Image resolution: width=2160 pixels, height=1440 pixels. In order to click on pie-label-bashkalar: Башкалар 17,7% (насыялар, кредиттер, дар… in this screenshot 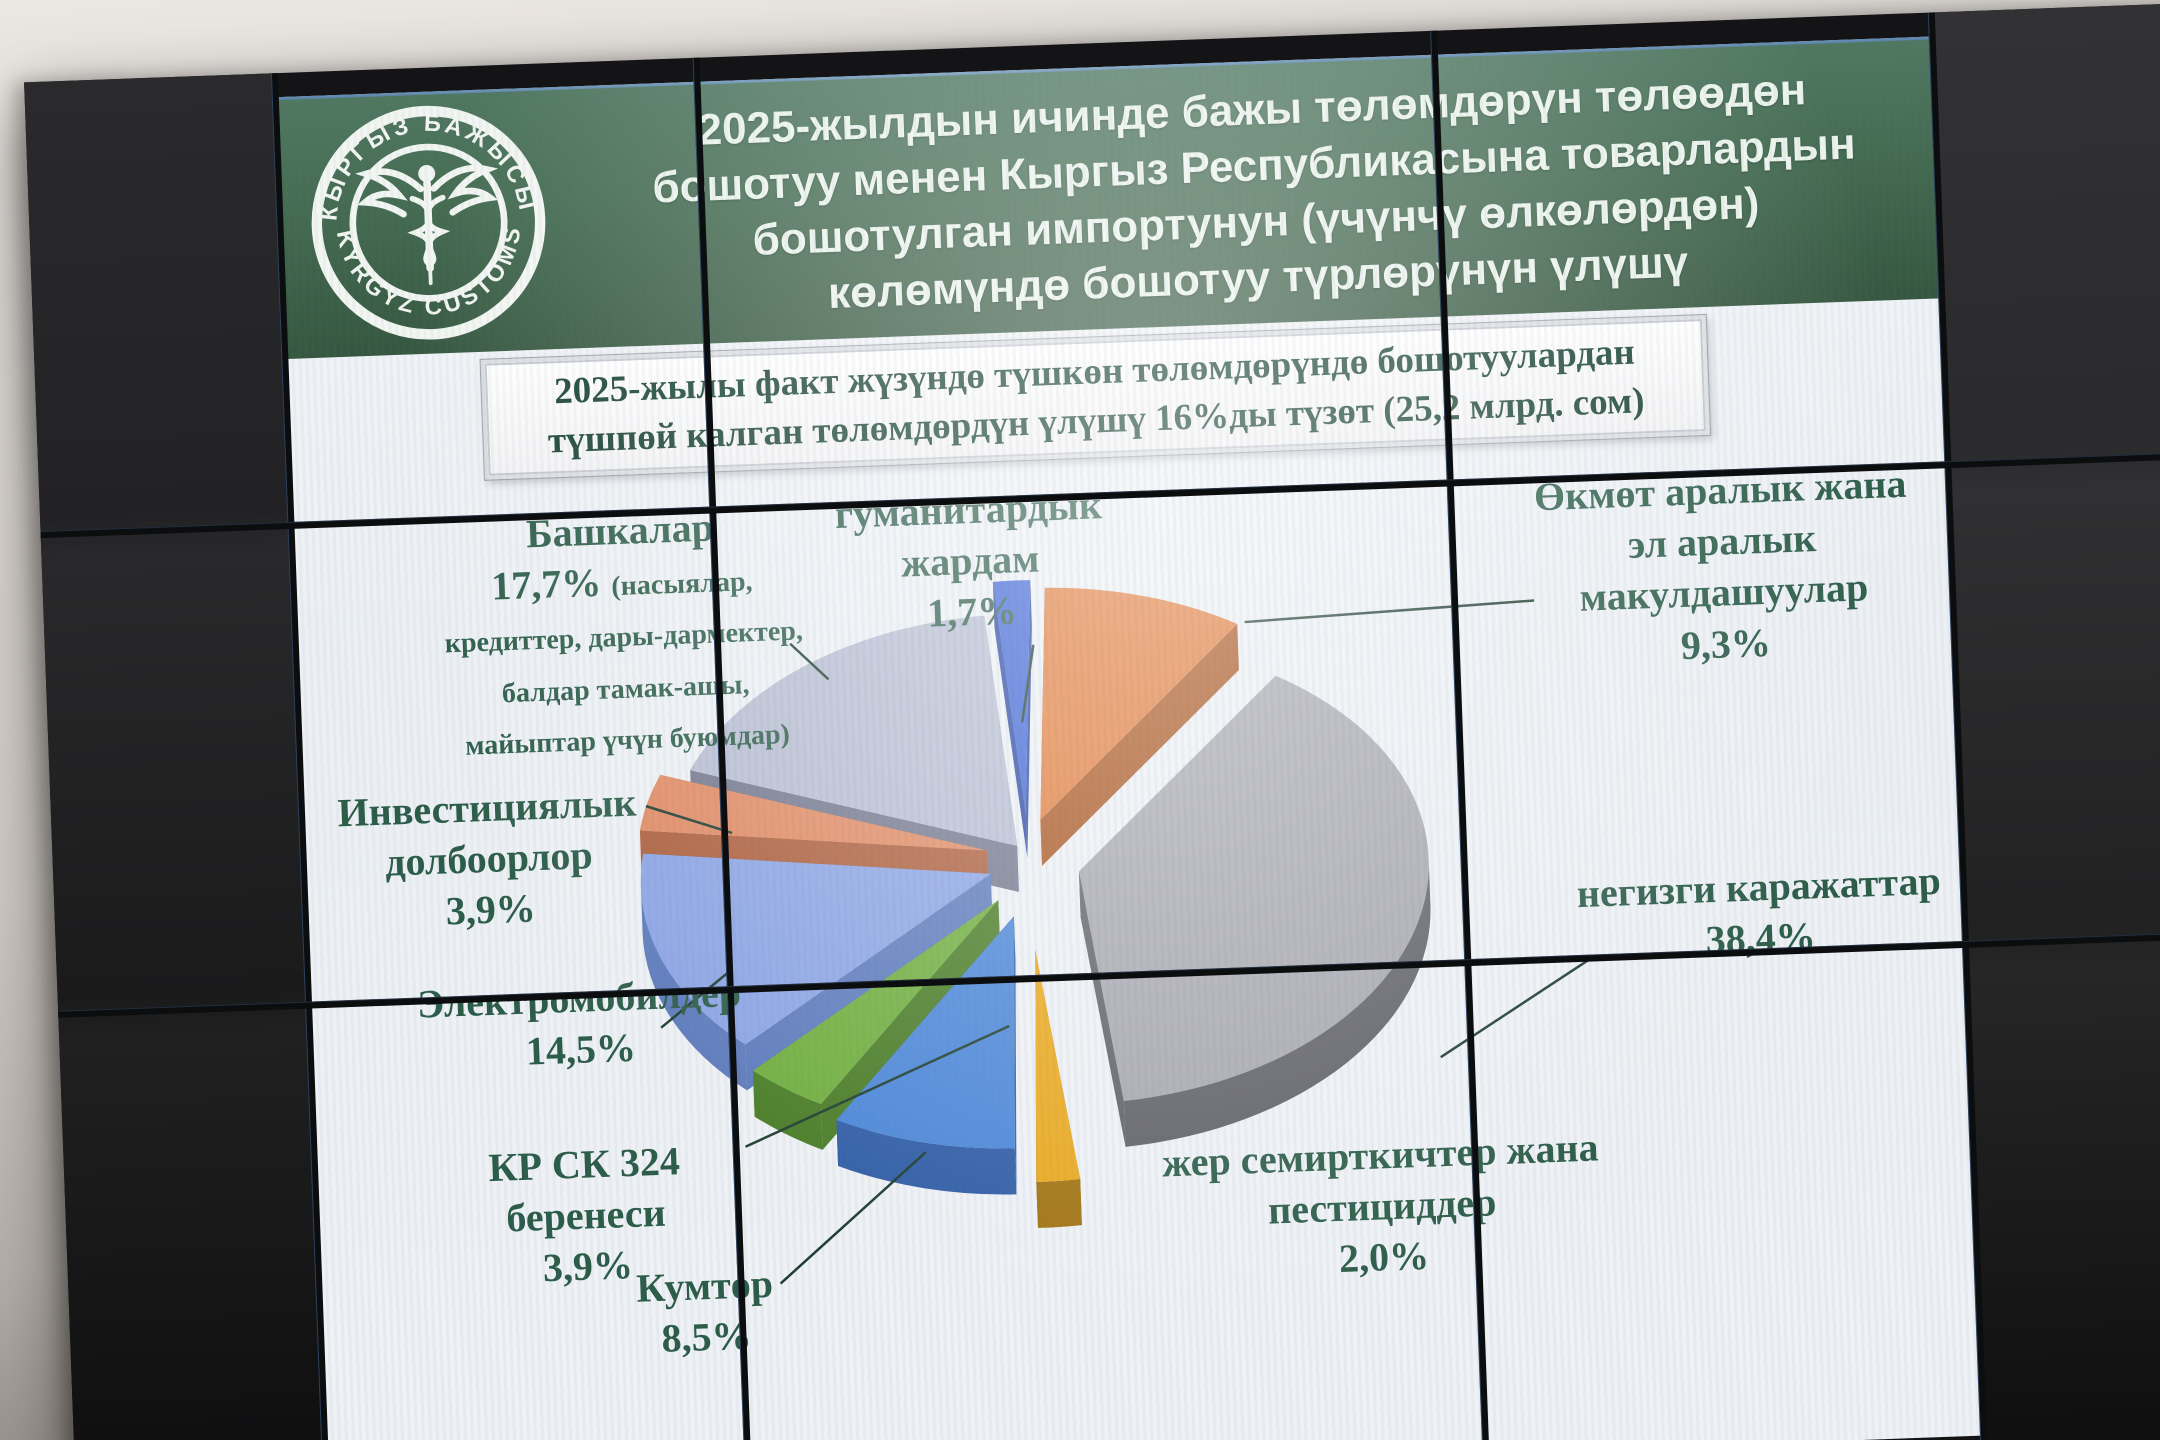, I will do `click(623, 632)`.